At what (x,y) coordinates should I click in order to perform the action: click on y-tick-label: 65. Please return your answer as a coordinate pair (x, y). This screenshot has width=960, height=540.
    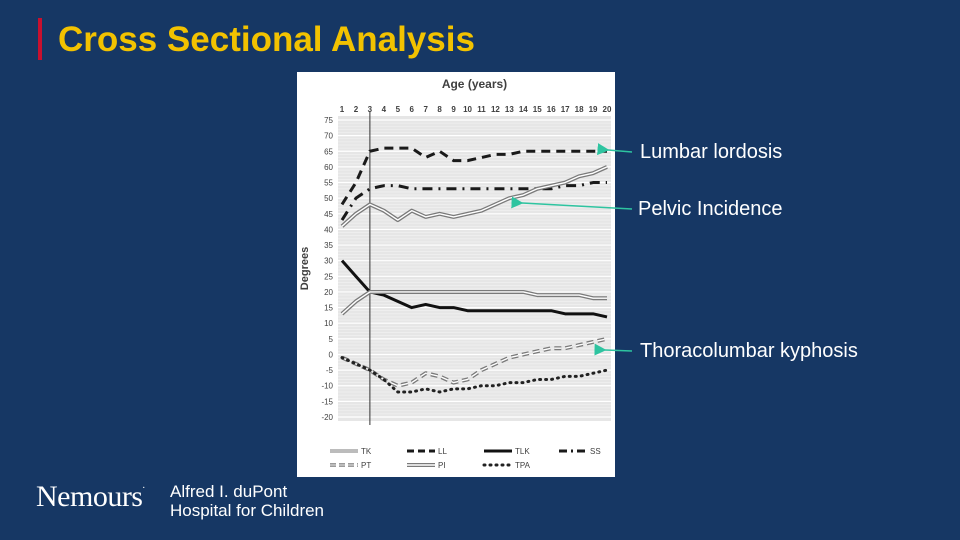
    Looking at the image, I should click on (328, 151).